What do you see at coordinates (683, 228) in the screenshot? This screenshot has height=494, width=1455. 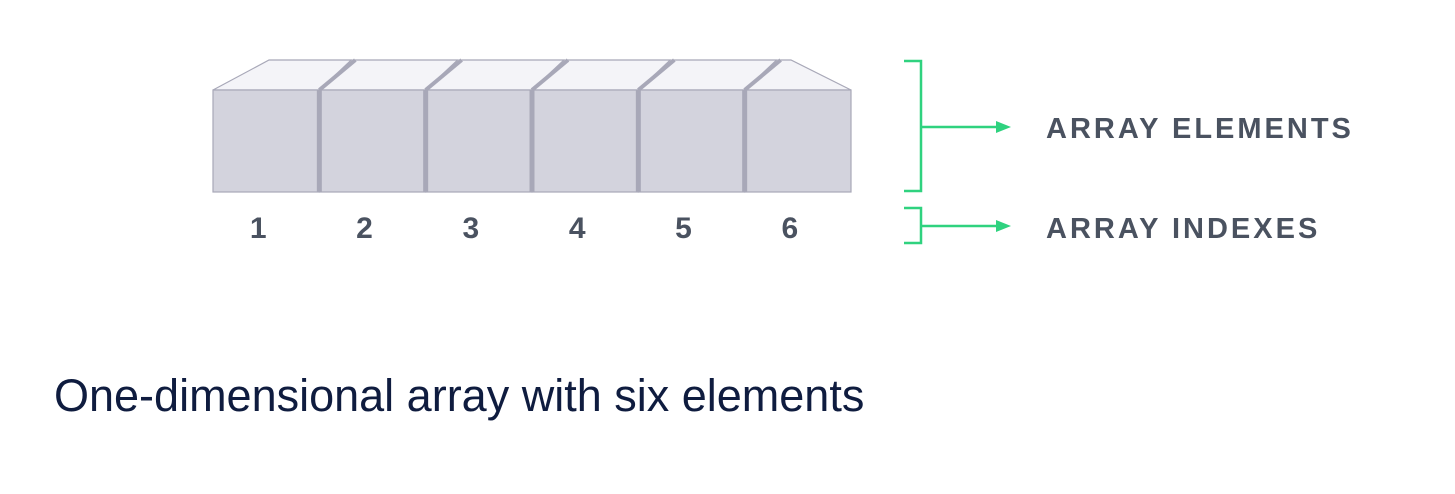 I see `array-index-label: 5` at bounding box center [683, 228].